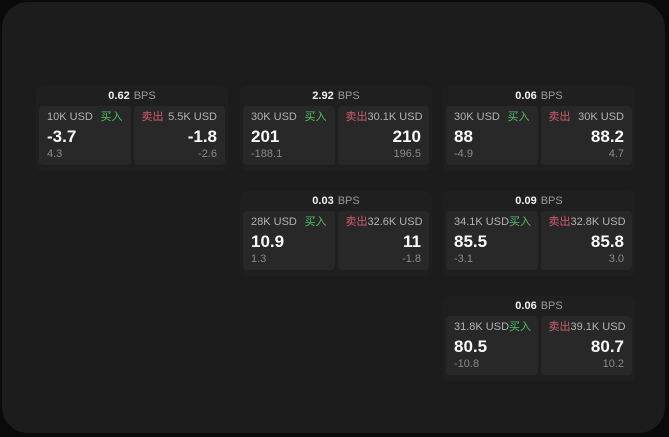 The image size is (669, 437). I want to click on sell-panel: 卖出 39.1K USD 80.7 10.2, so click(586, 345).